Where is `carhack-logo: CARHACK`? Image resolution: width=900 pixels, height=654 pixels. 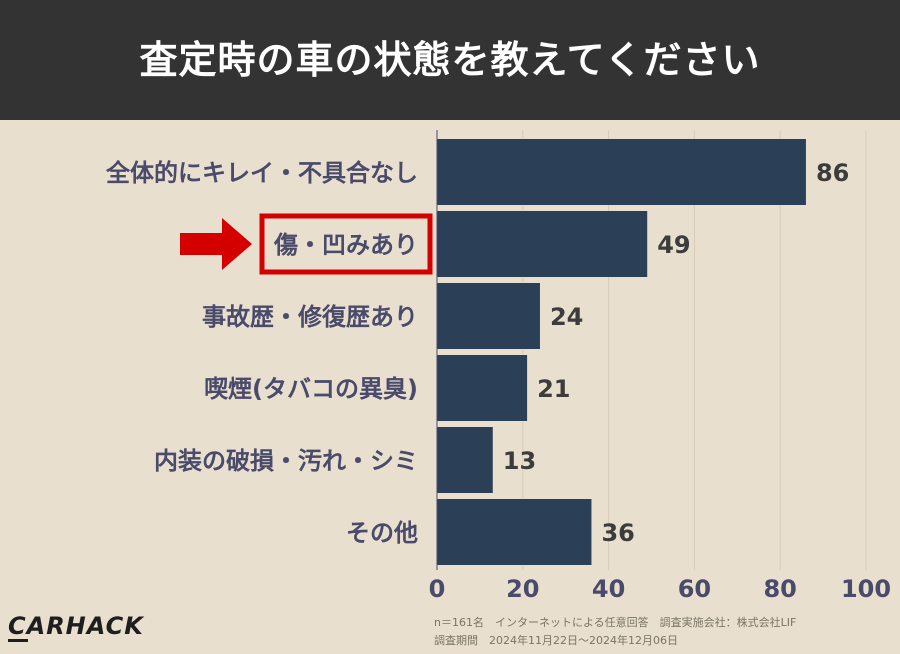
carhack-logo: CARHACK is located at coordinates (76, 626).